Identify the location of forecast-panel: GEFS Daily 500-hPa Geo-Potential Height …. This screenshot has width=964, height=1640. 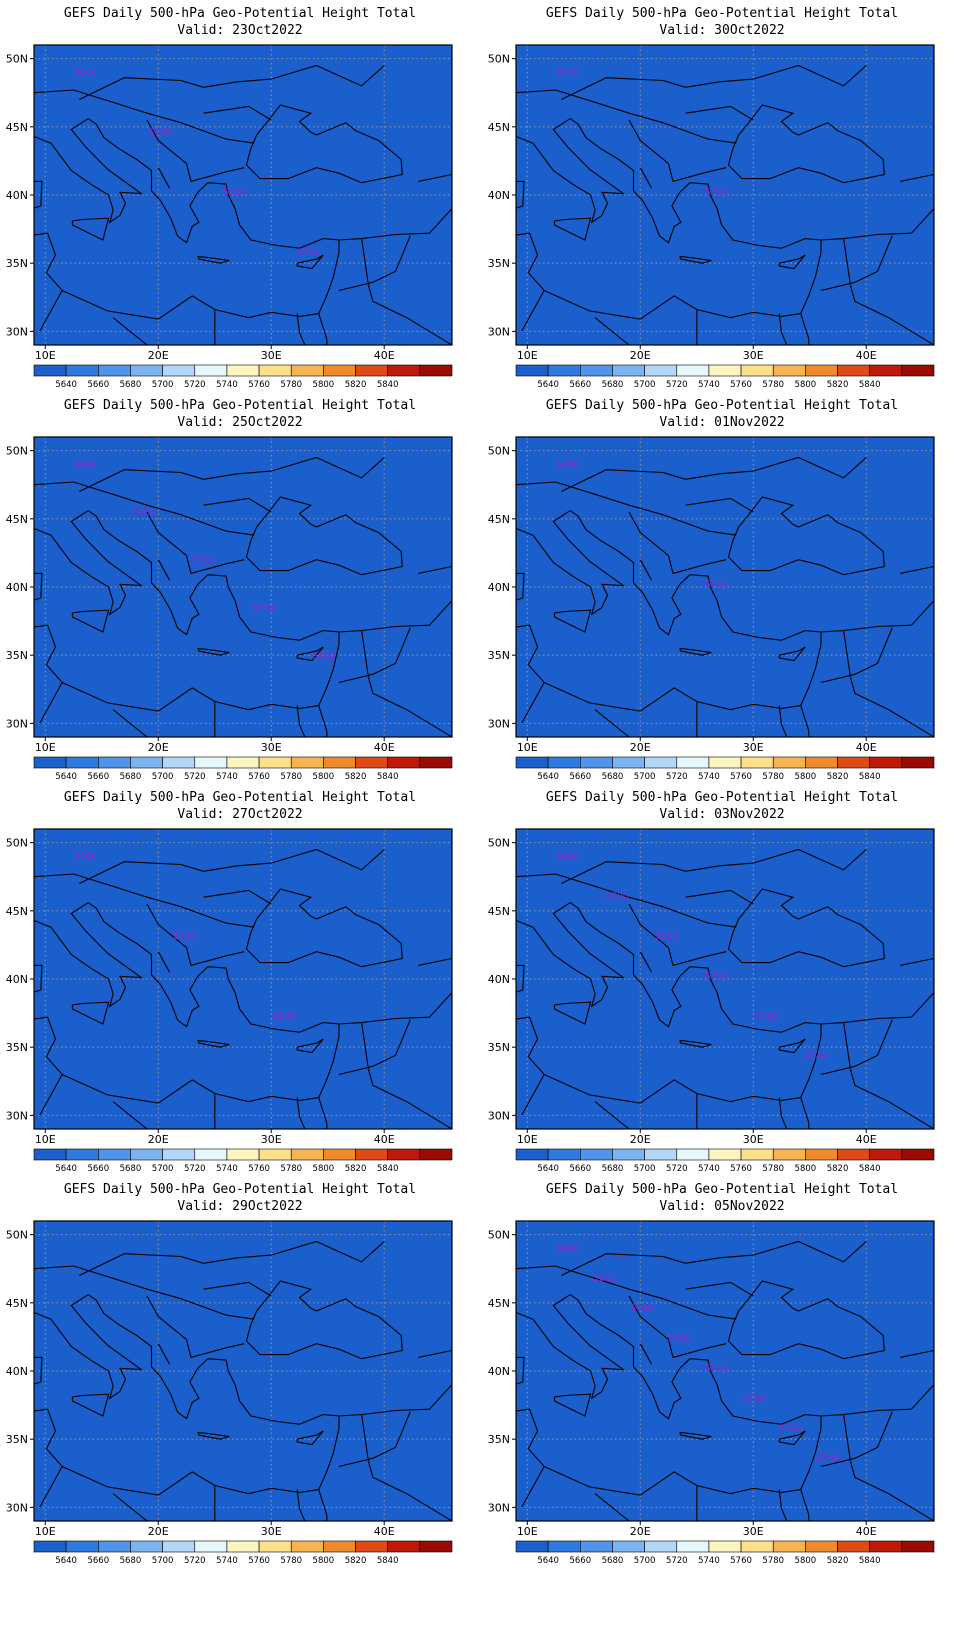
(240, 205).